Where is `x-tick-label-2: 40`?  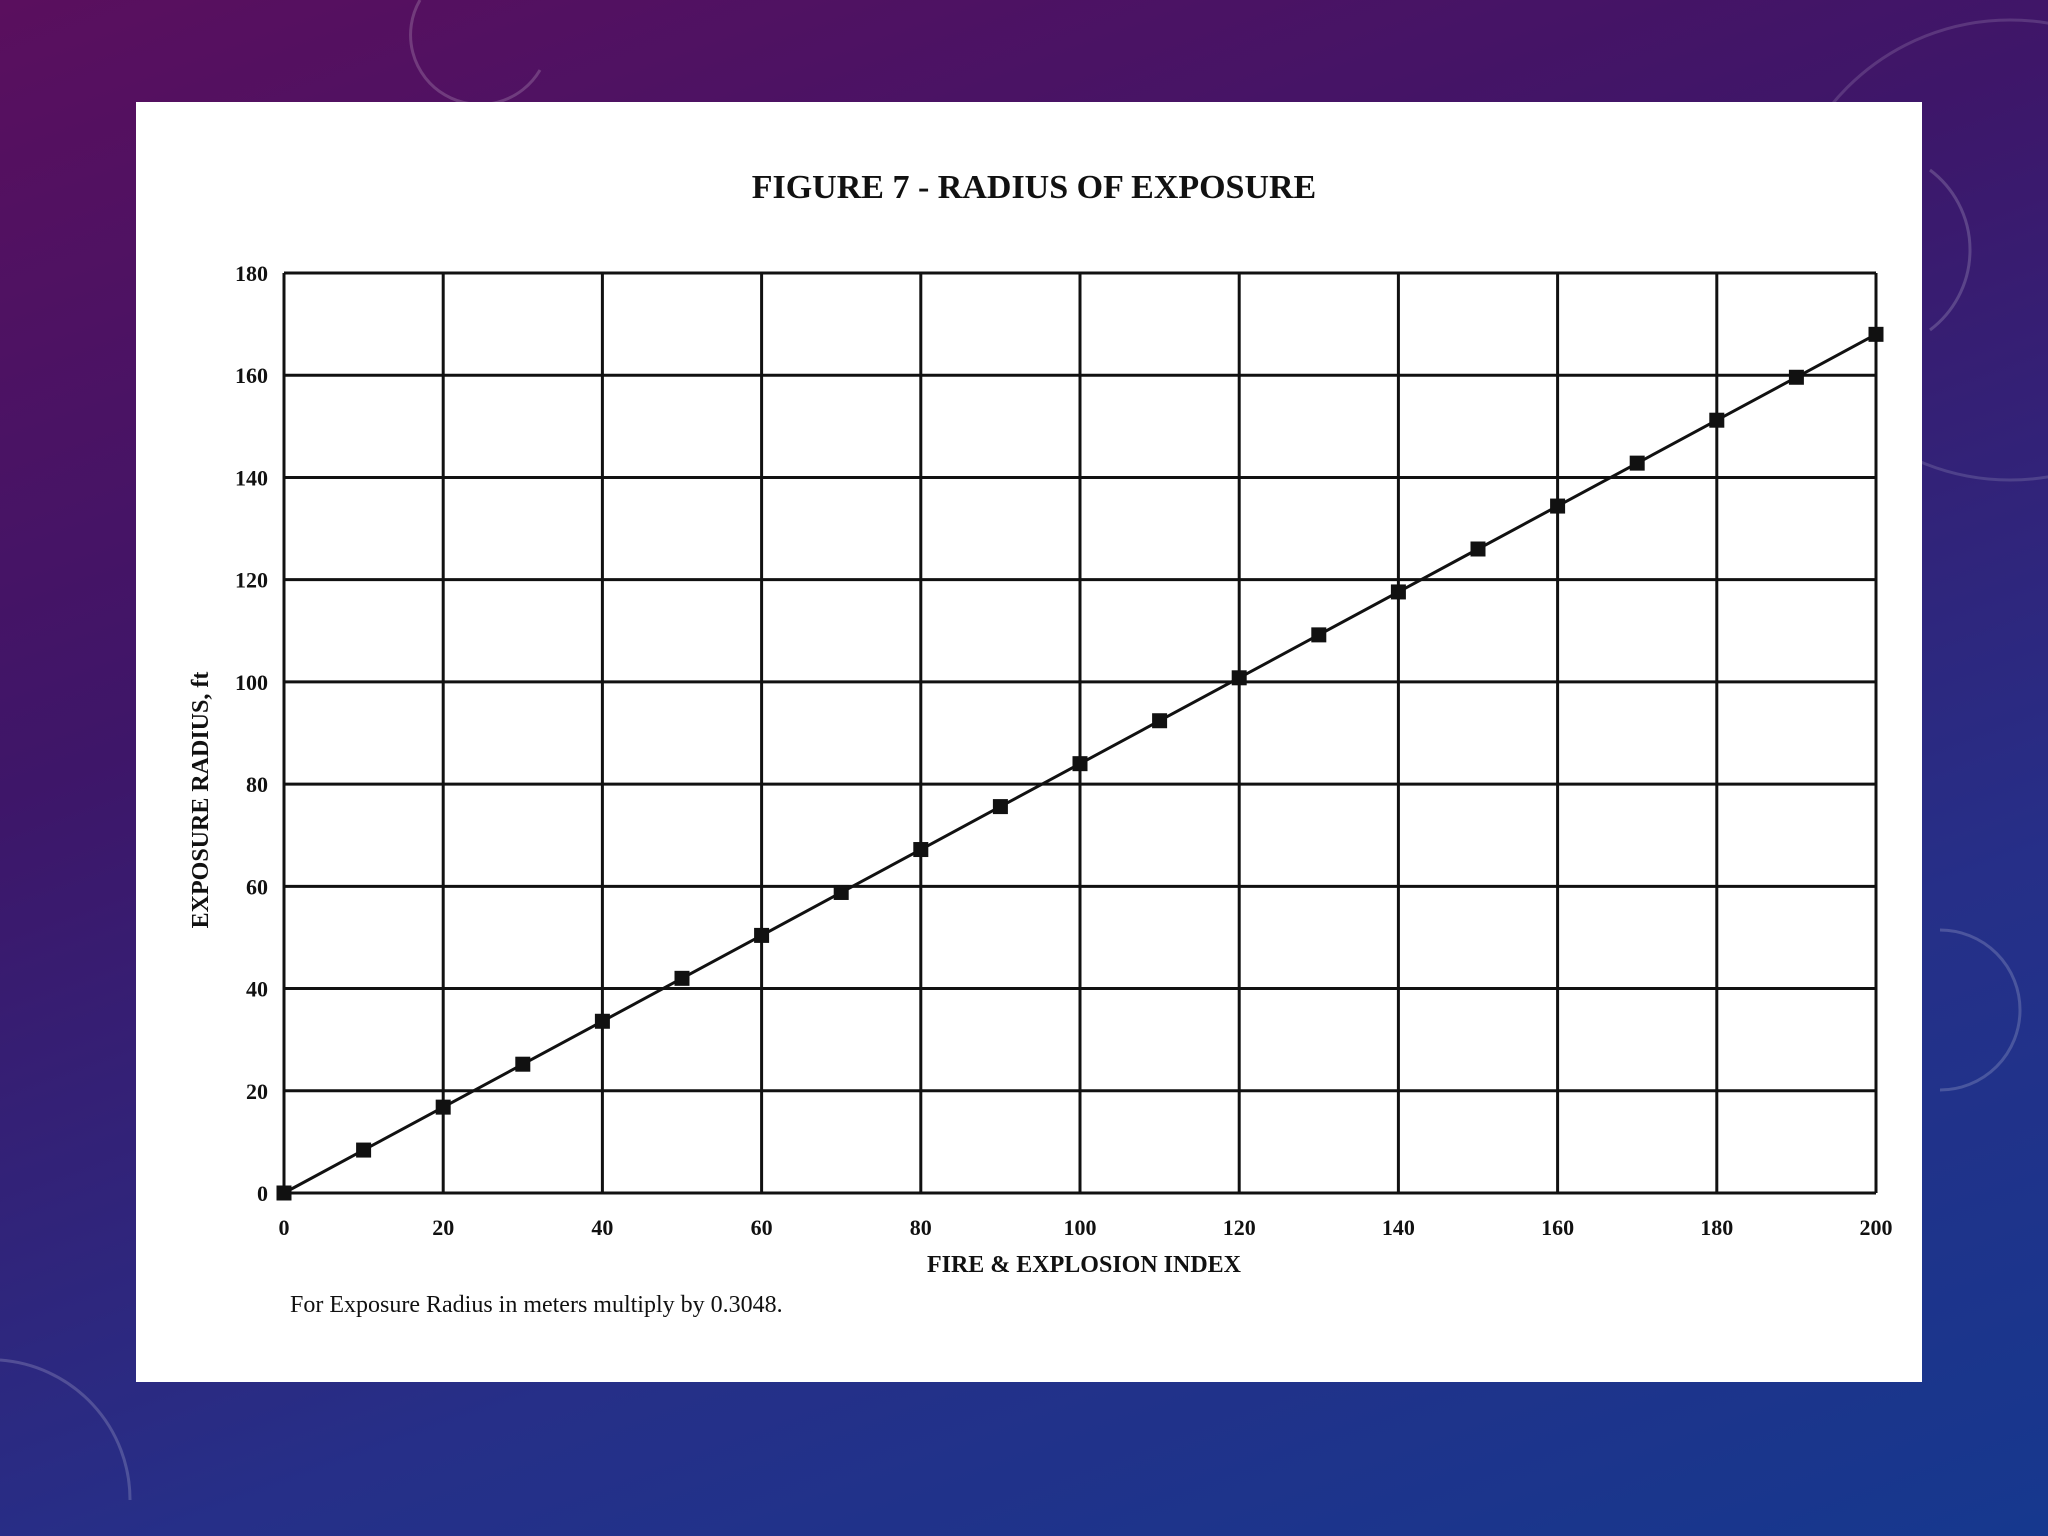 x-tick-label-2: 40 is located at coordinates (602, 1227).